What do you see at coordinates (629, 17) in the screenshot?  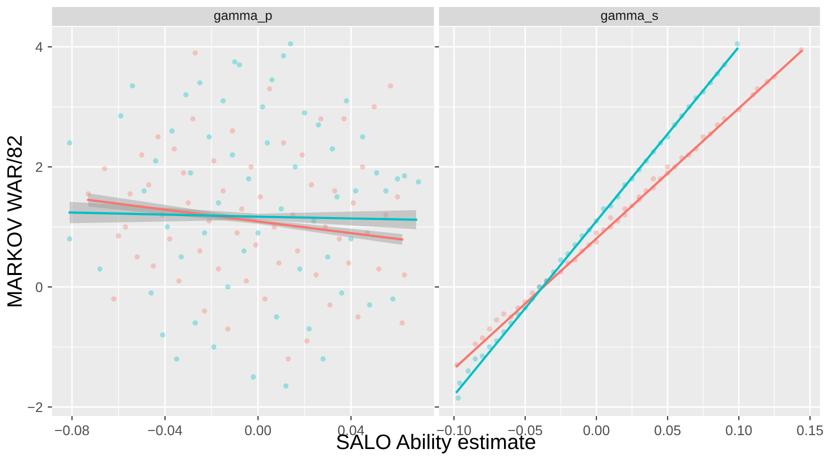 I see `chart-title: gamma_s` at bounding box center [629, 17].